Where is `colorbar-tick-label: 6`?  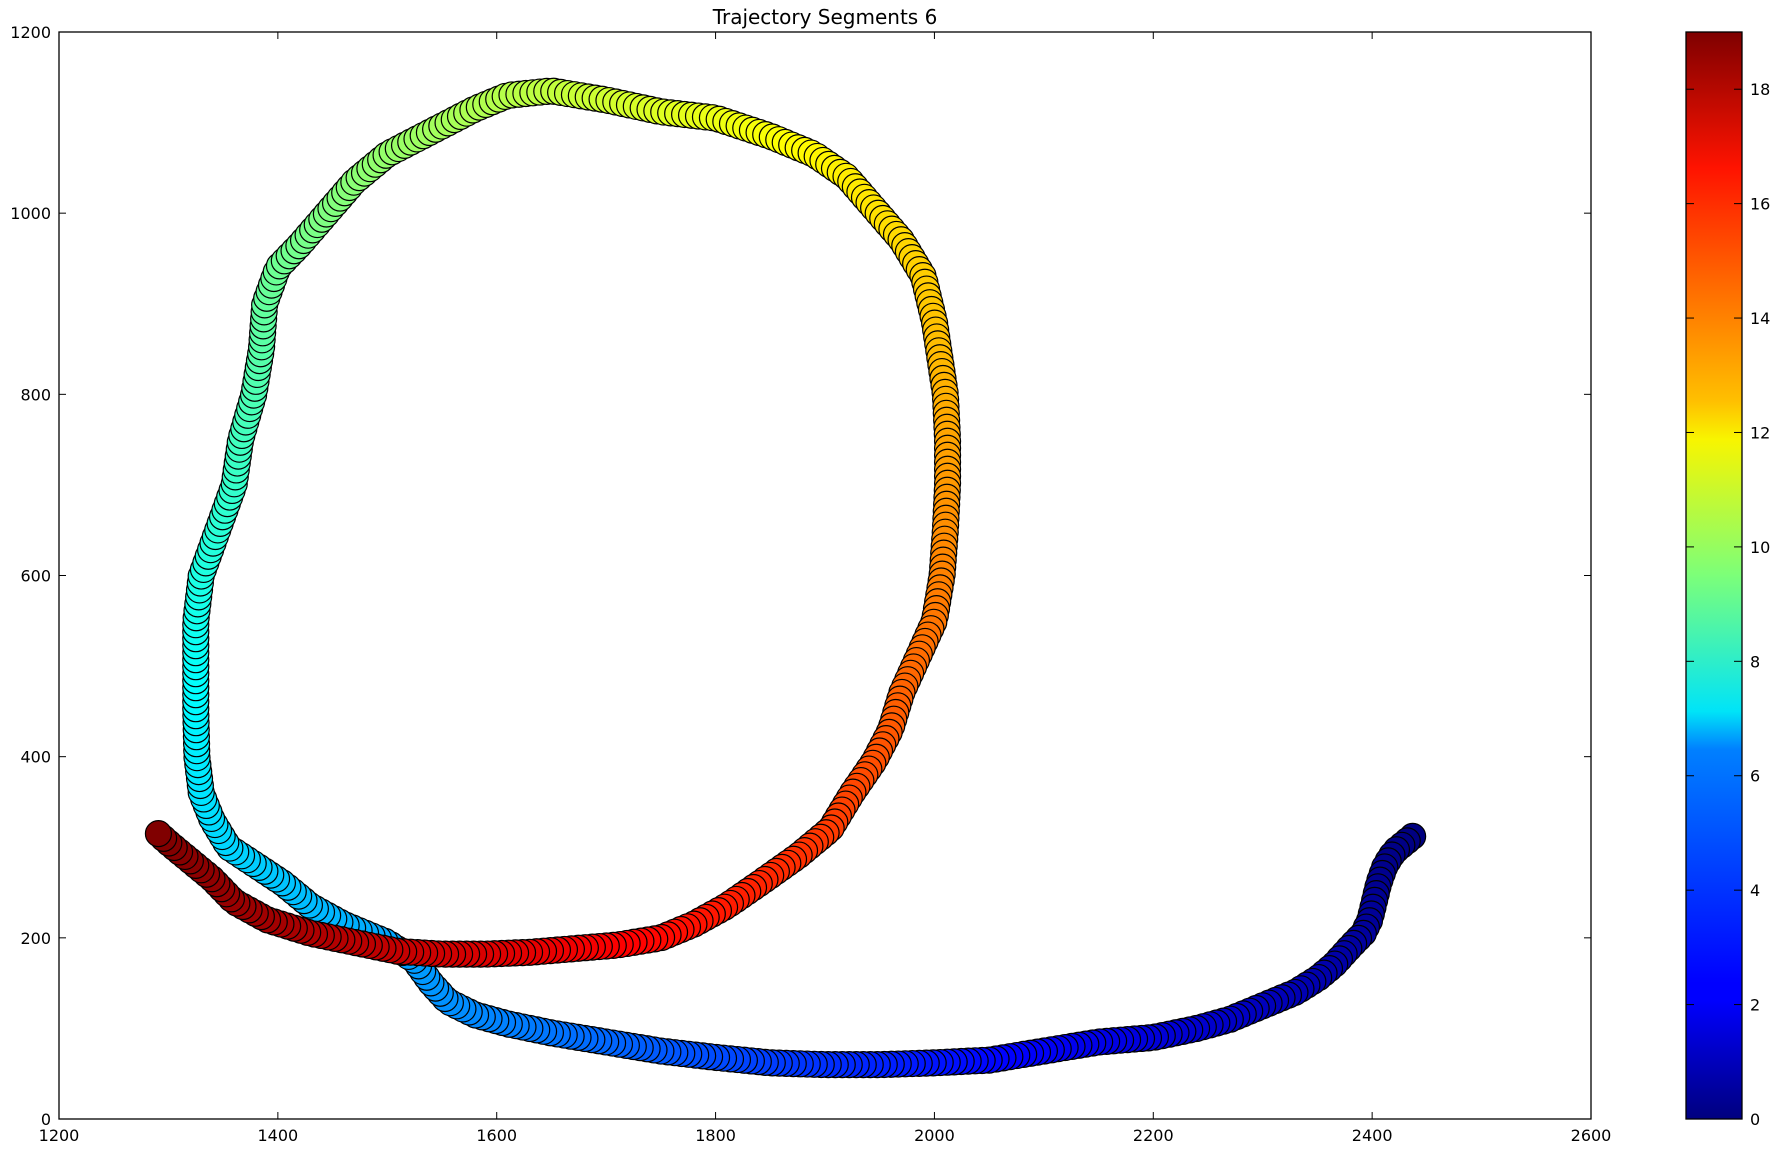 colorbar-tick-label: 6 is located at coordinates (1755, 776).